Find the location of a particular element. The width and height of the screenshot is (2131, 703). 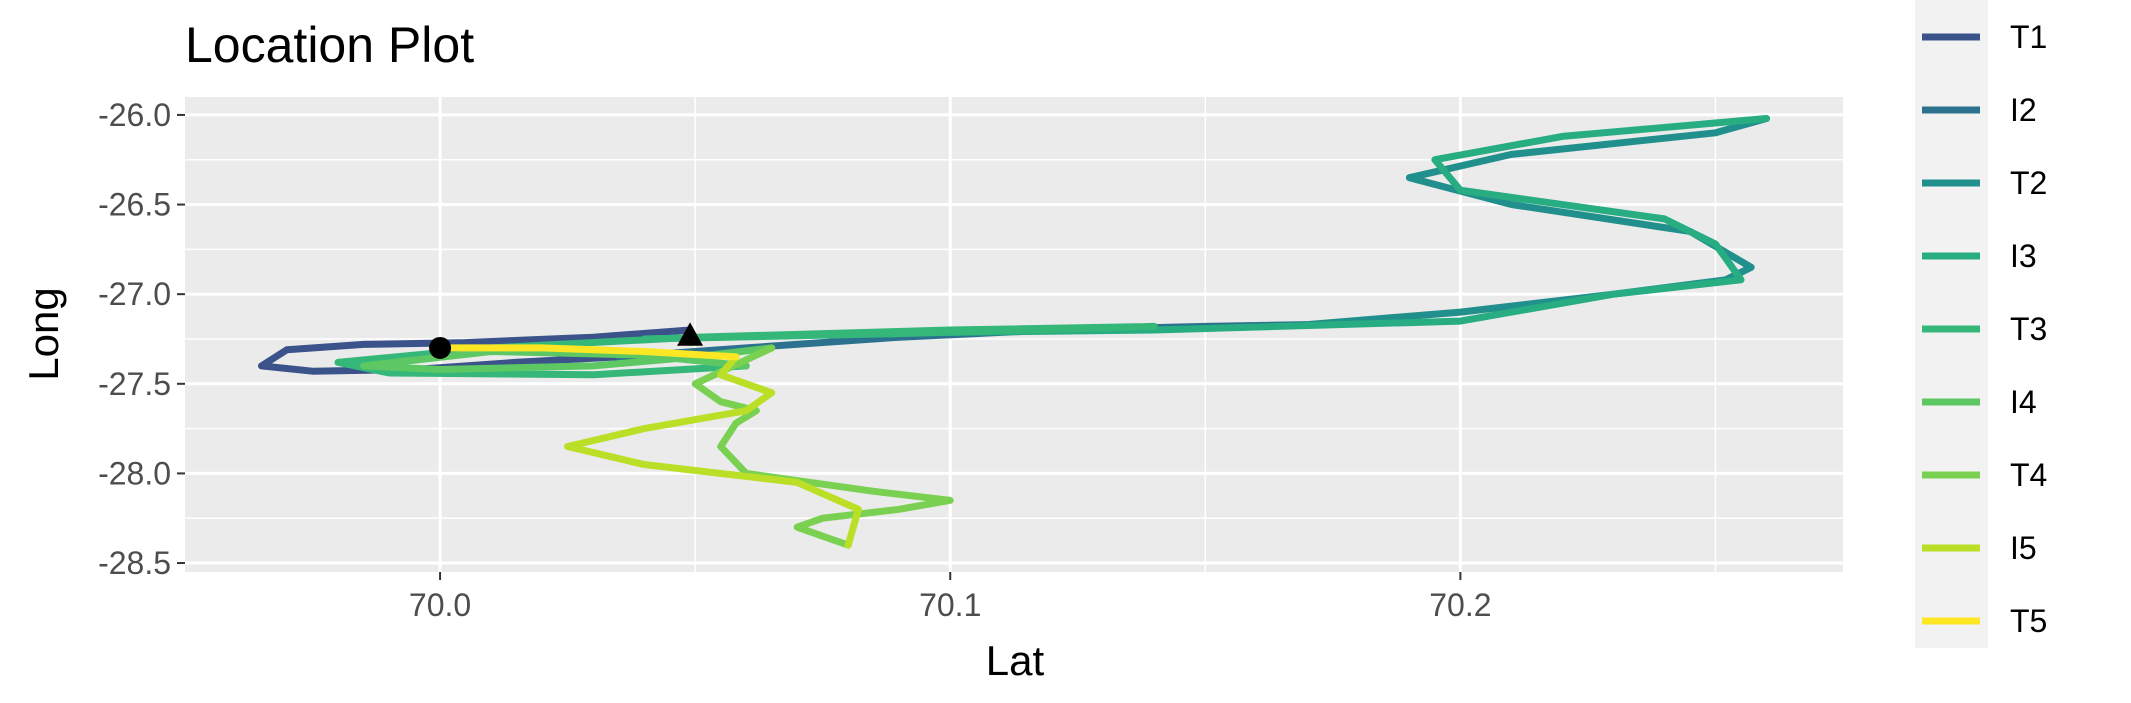

y-axis-title: Long is located at coordinates (43, 333).